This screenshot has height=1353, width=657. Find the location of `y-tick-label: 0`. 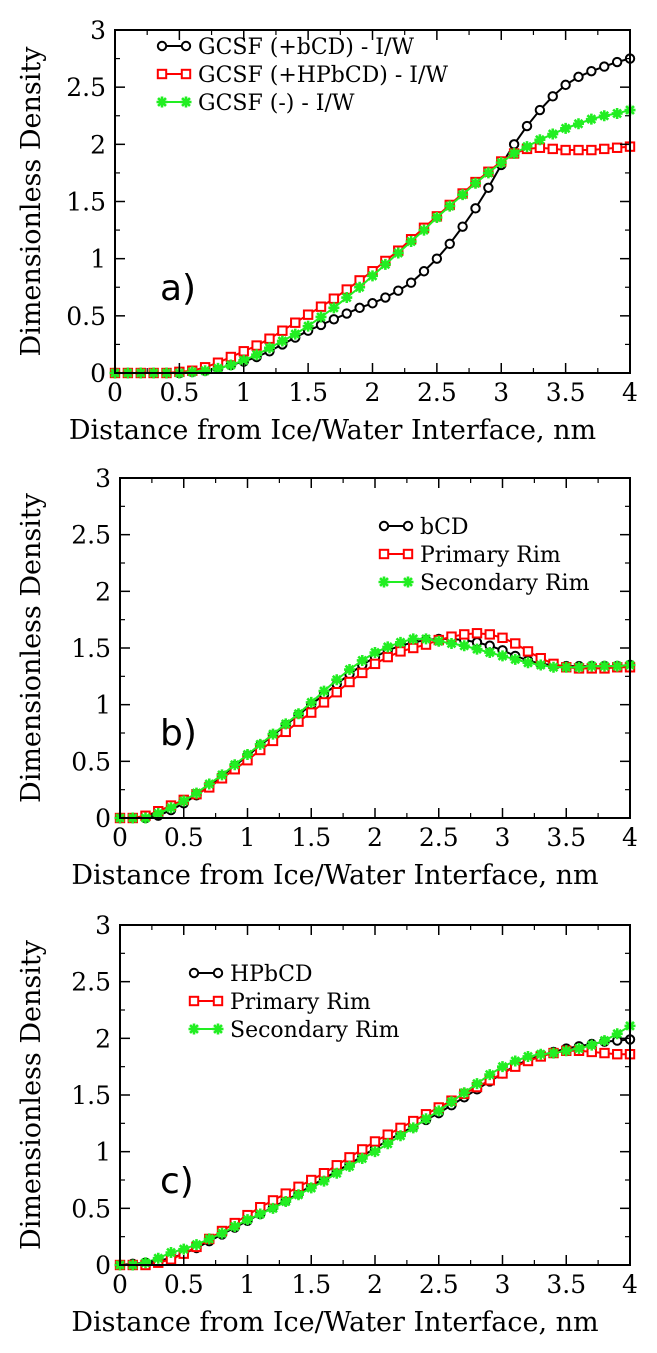

y-tick-label: 0 is located at coordinates (103, 1265).